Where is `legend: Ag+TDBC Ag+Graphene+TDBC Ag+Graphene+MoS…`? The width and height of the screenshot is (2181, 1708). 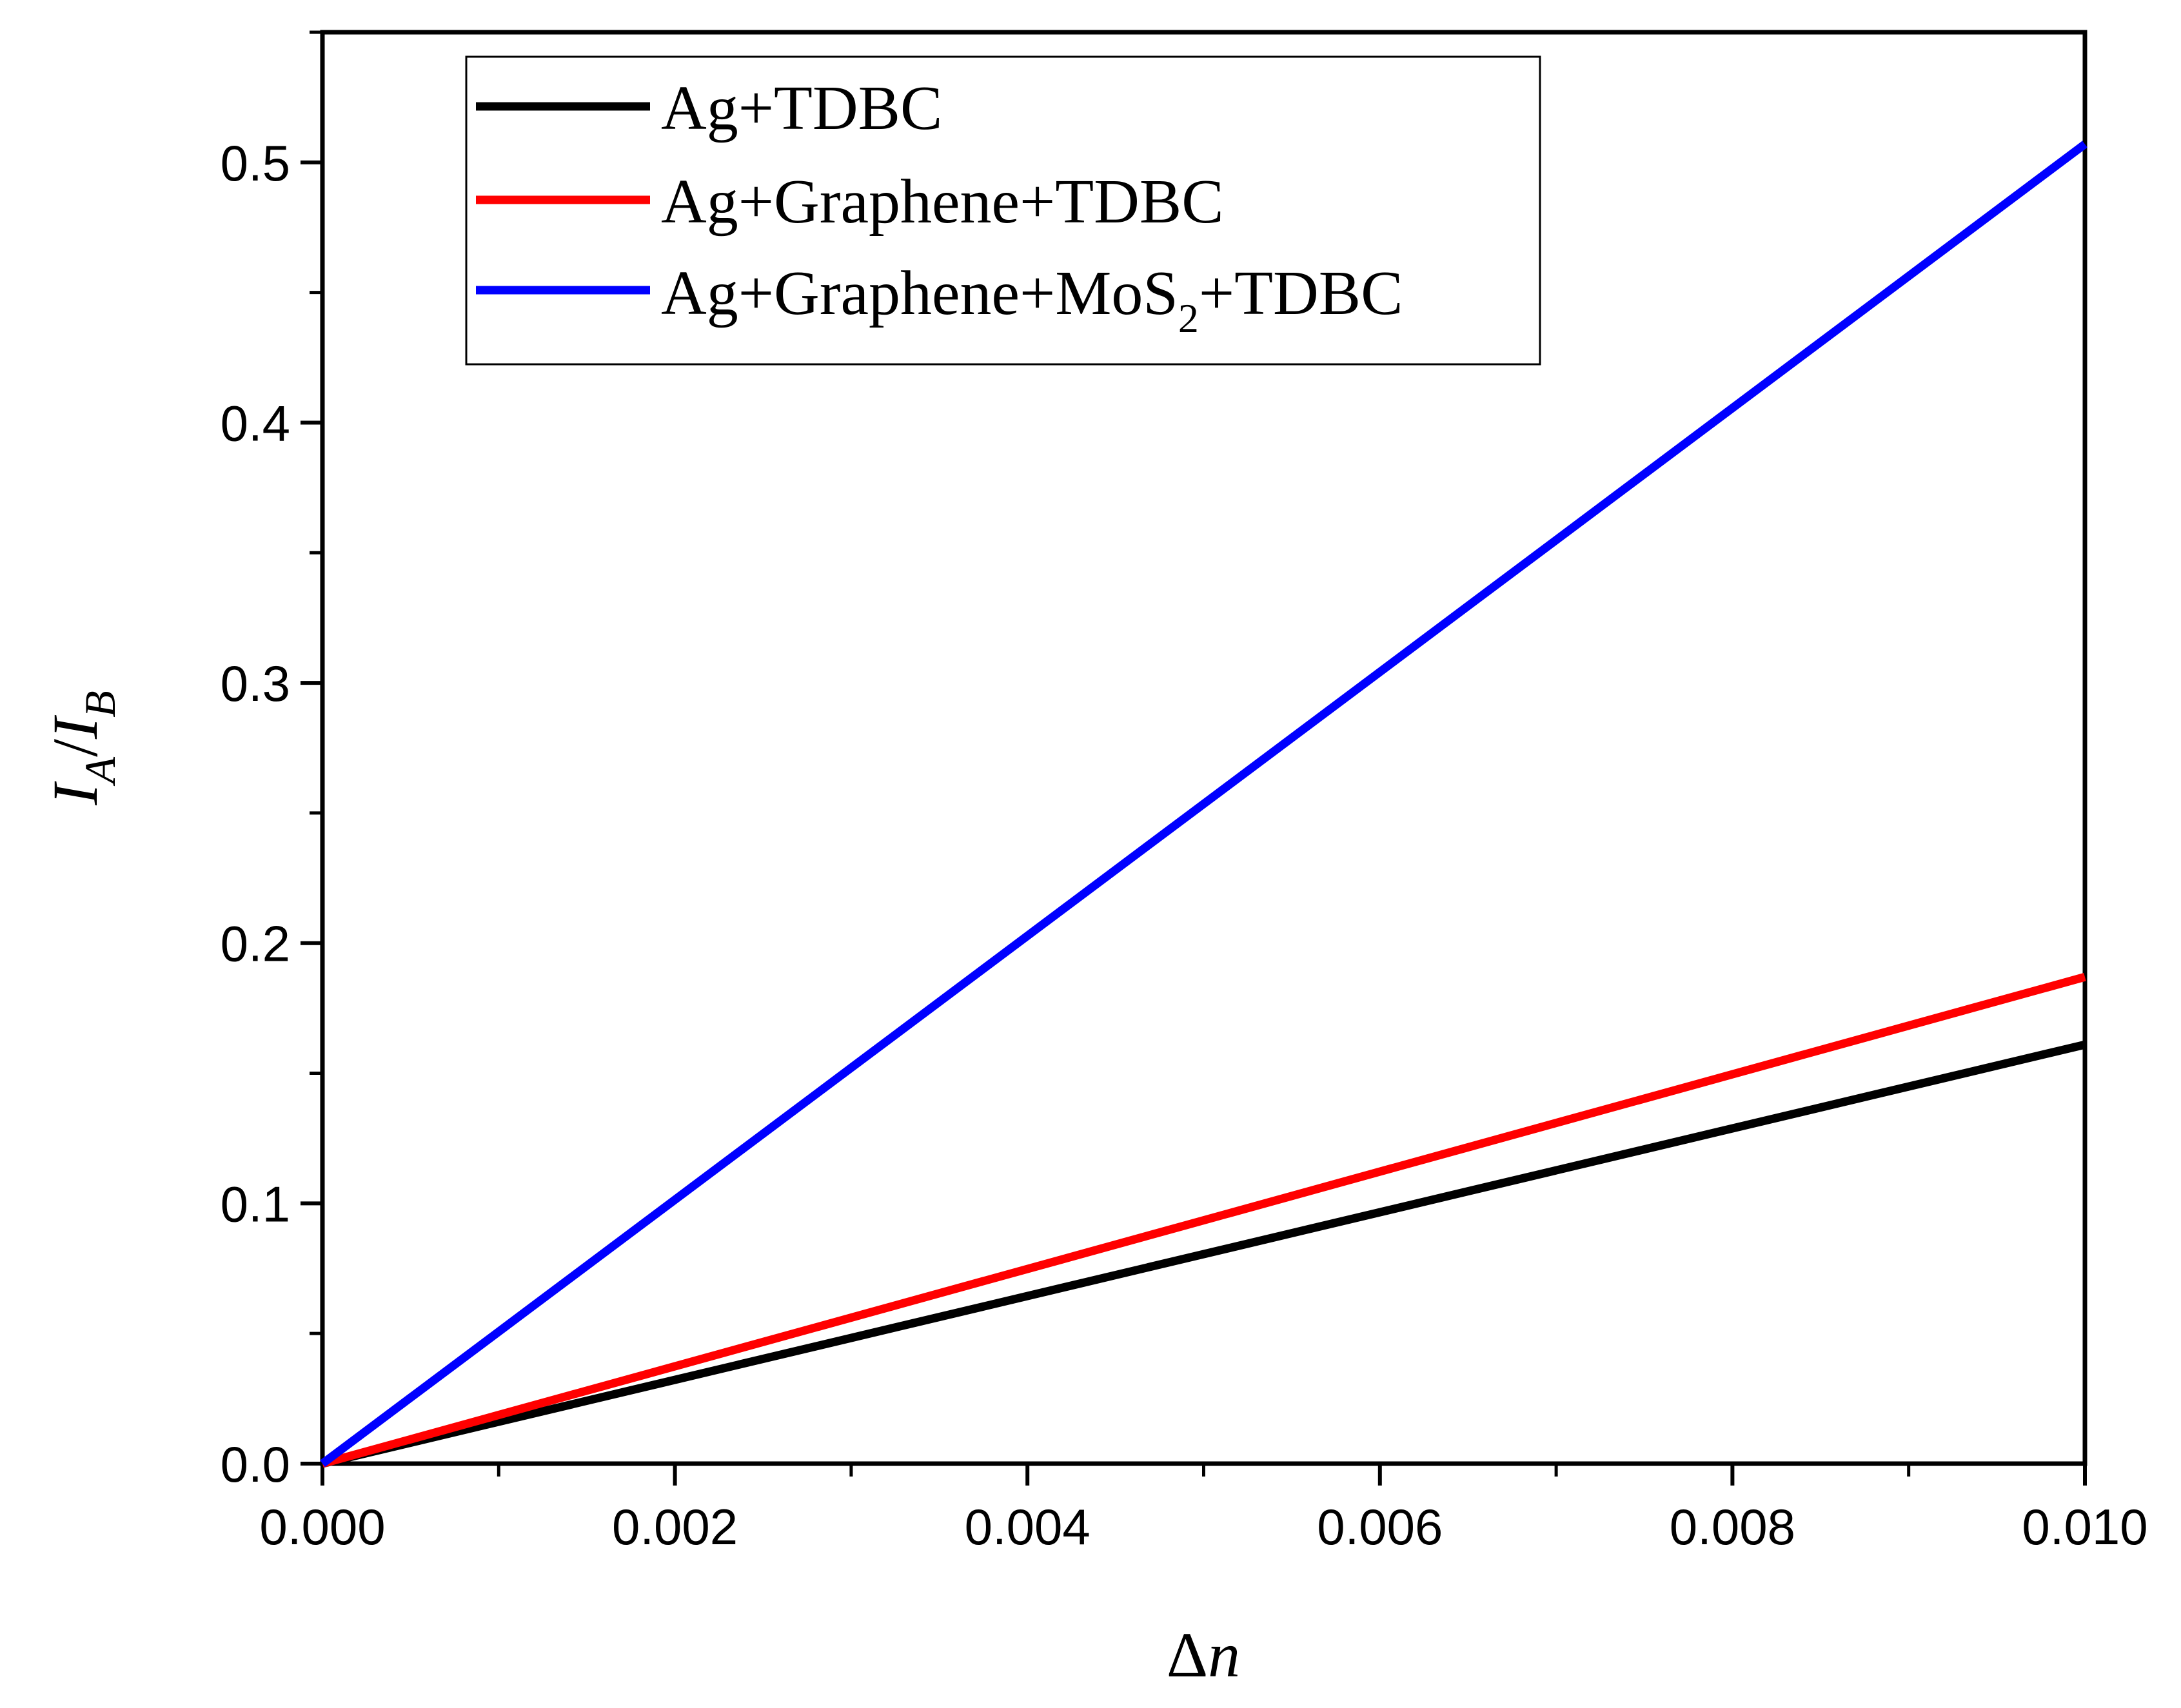
legend: Ag+TDBC Ag+Graphene+TDBC Ag+Graphene+MoS… is located at coordinates (1003, 211).